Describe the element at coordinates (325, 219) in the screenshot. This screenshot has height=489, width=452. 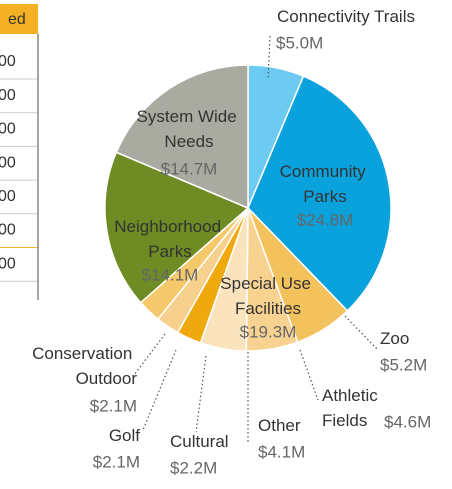
I see `value-label: $24.8M` at that location.